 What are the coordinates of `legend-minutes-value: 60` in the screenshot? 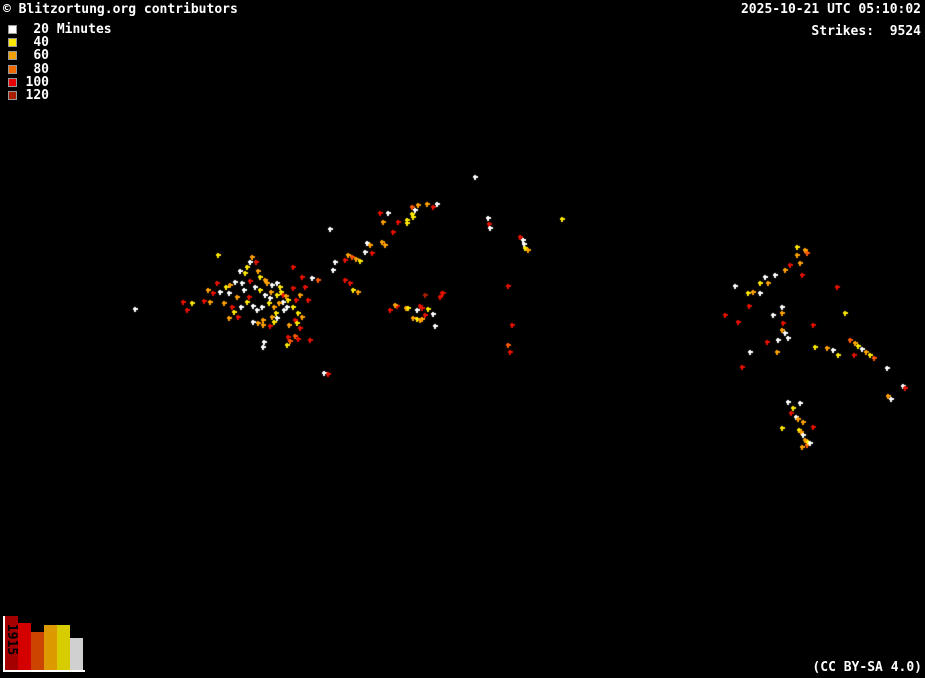 It's located at (41, 56).